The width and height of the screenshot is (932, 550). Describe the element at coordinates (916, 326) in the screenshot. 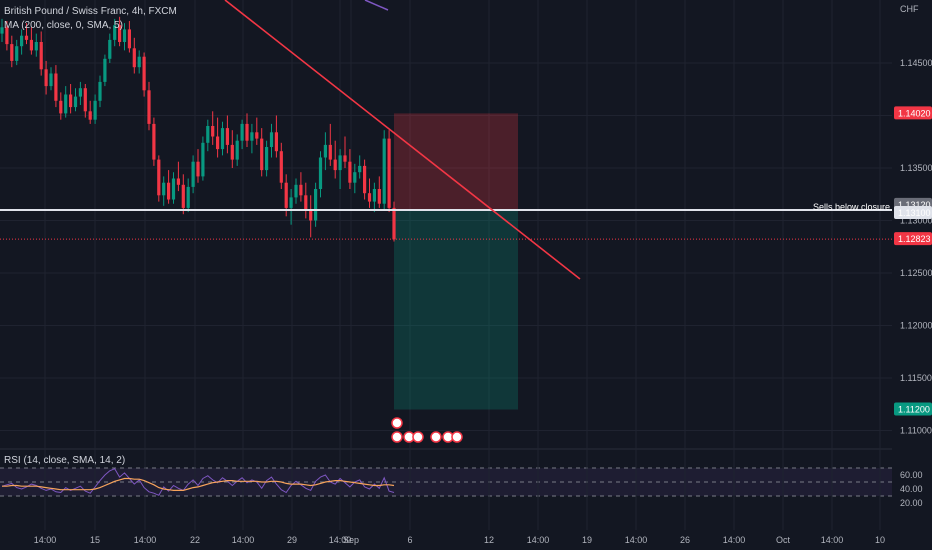

I see `price-tick-label: 1.12000` at that location.